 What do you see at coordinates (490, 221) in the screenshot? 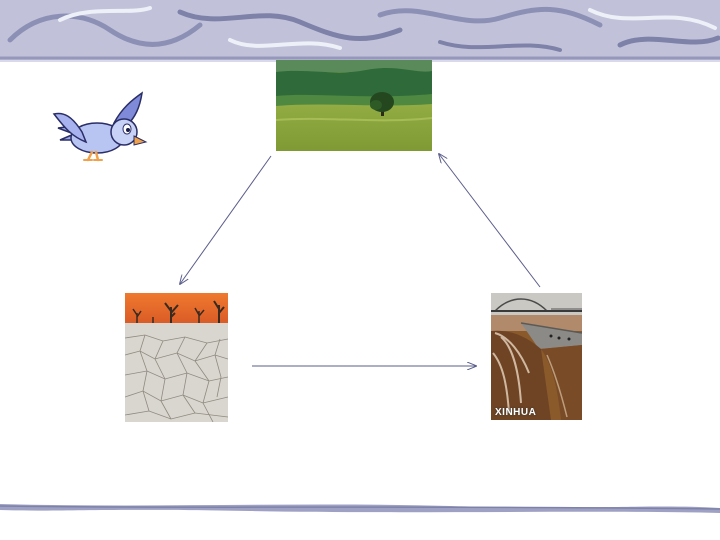
I see `arrow-flood-to-grassland` at bounding box center [490, 221].